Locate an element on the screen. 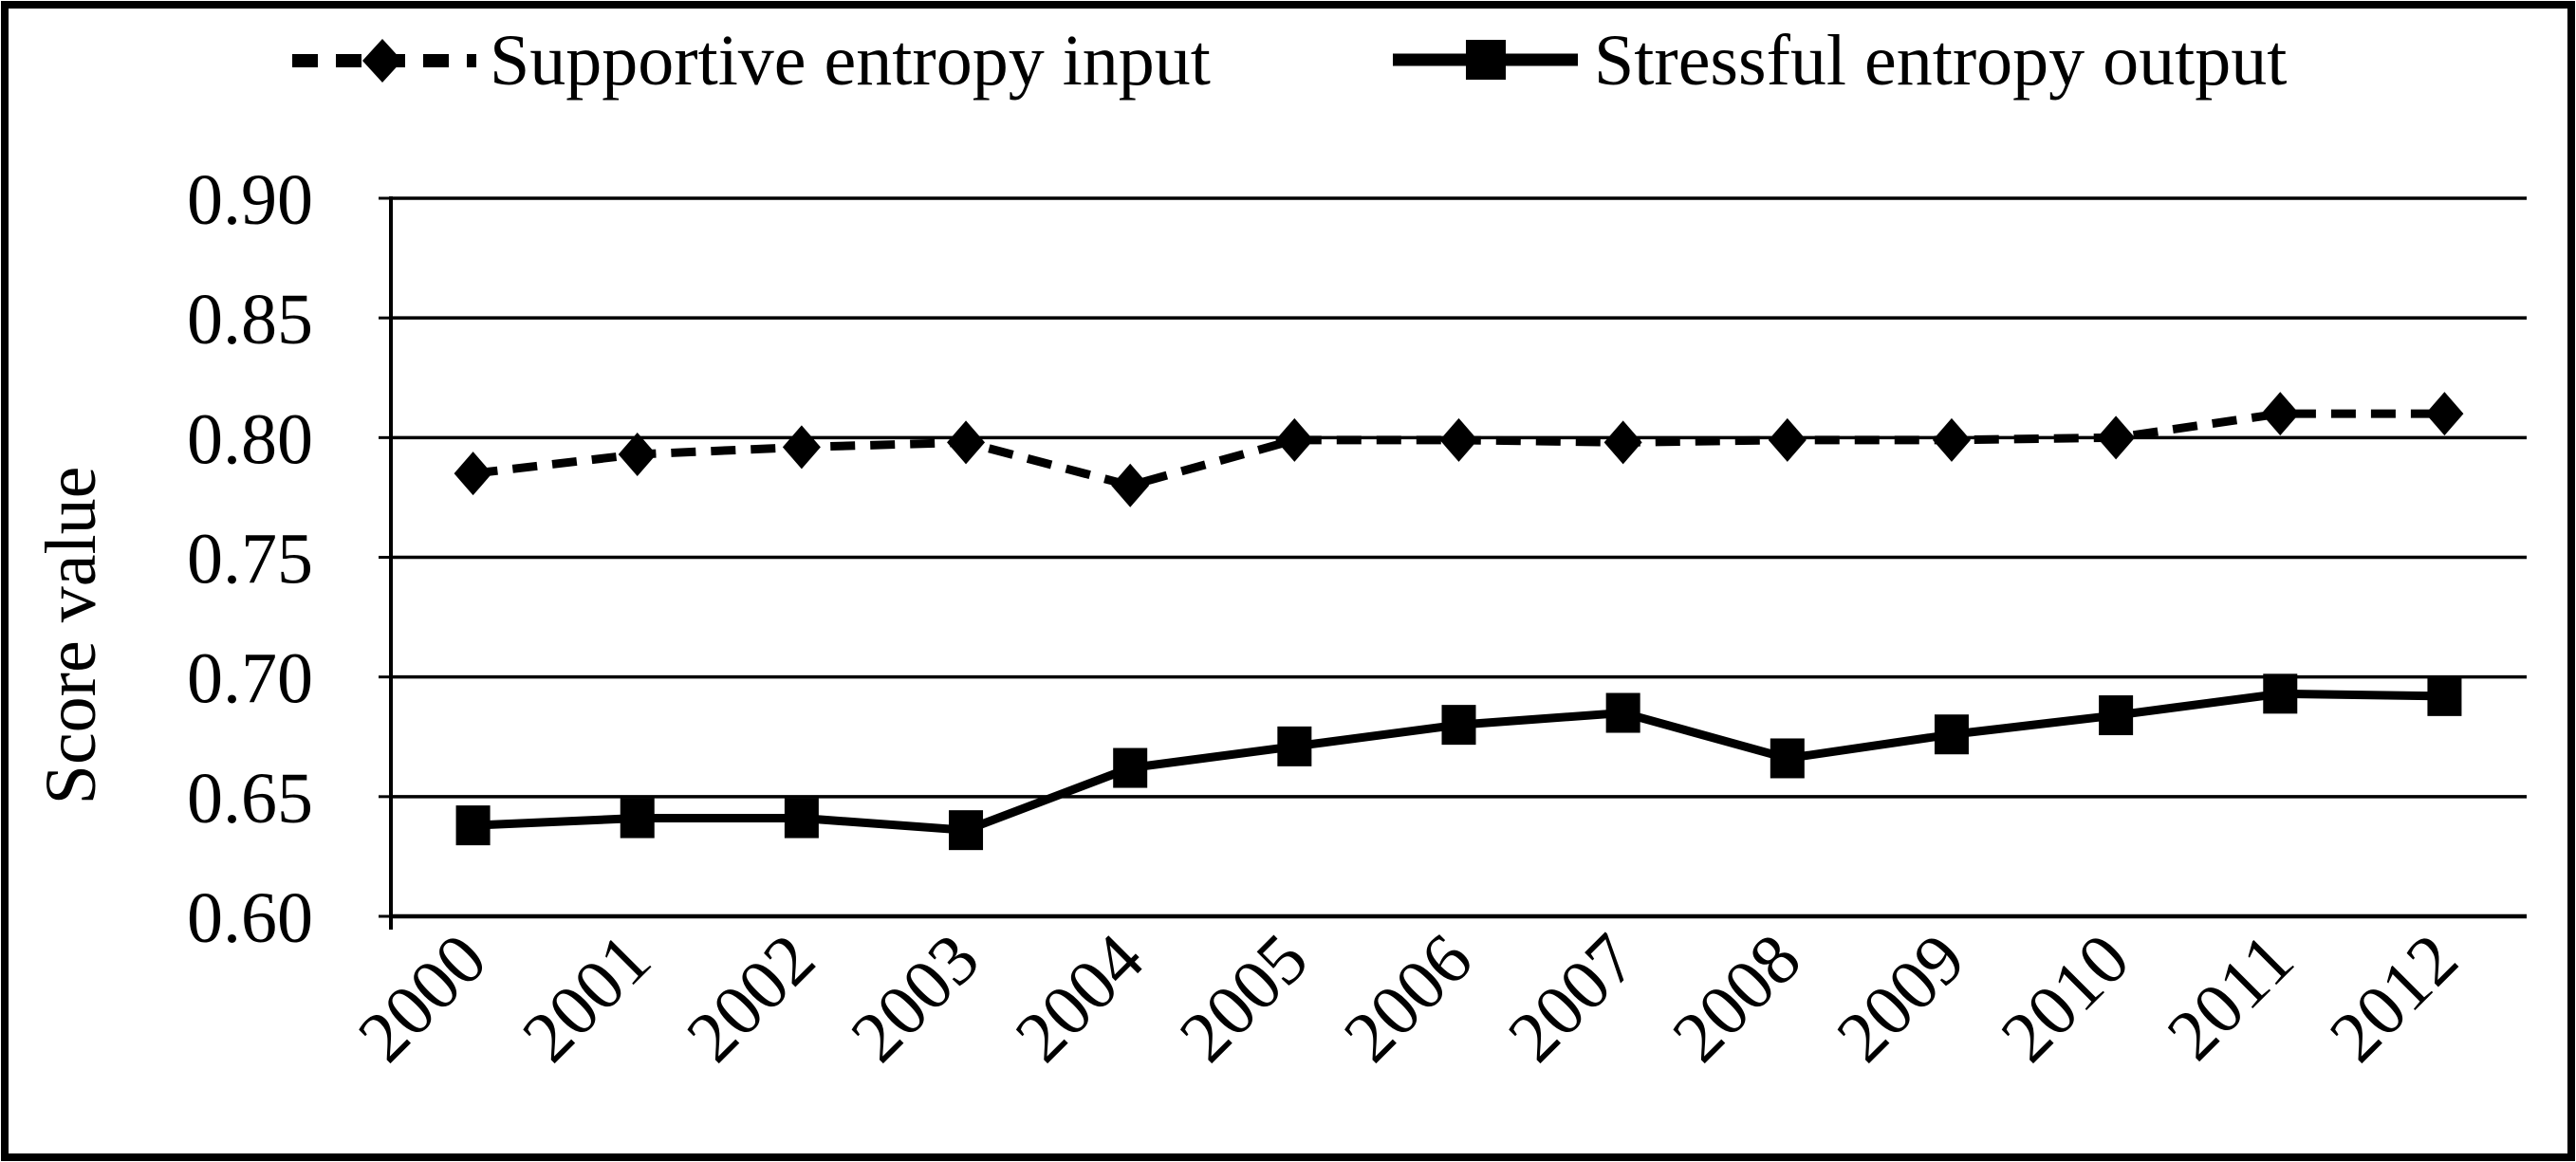  y-tick-label: 0.60 is located at coordinates (250, 918).